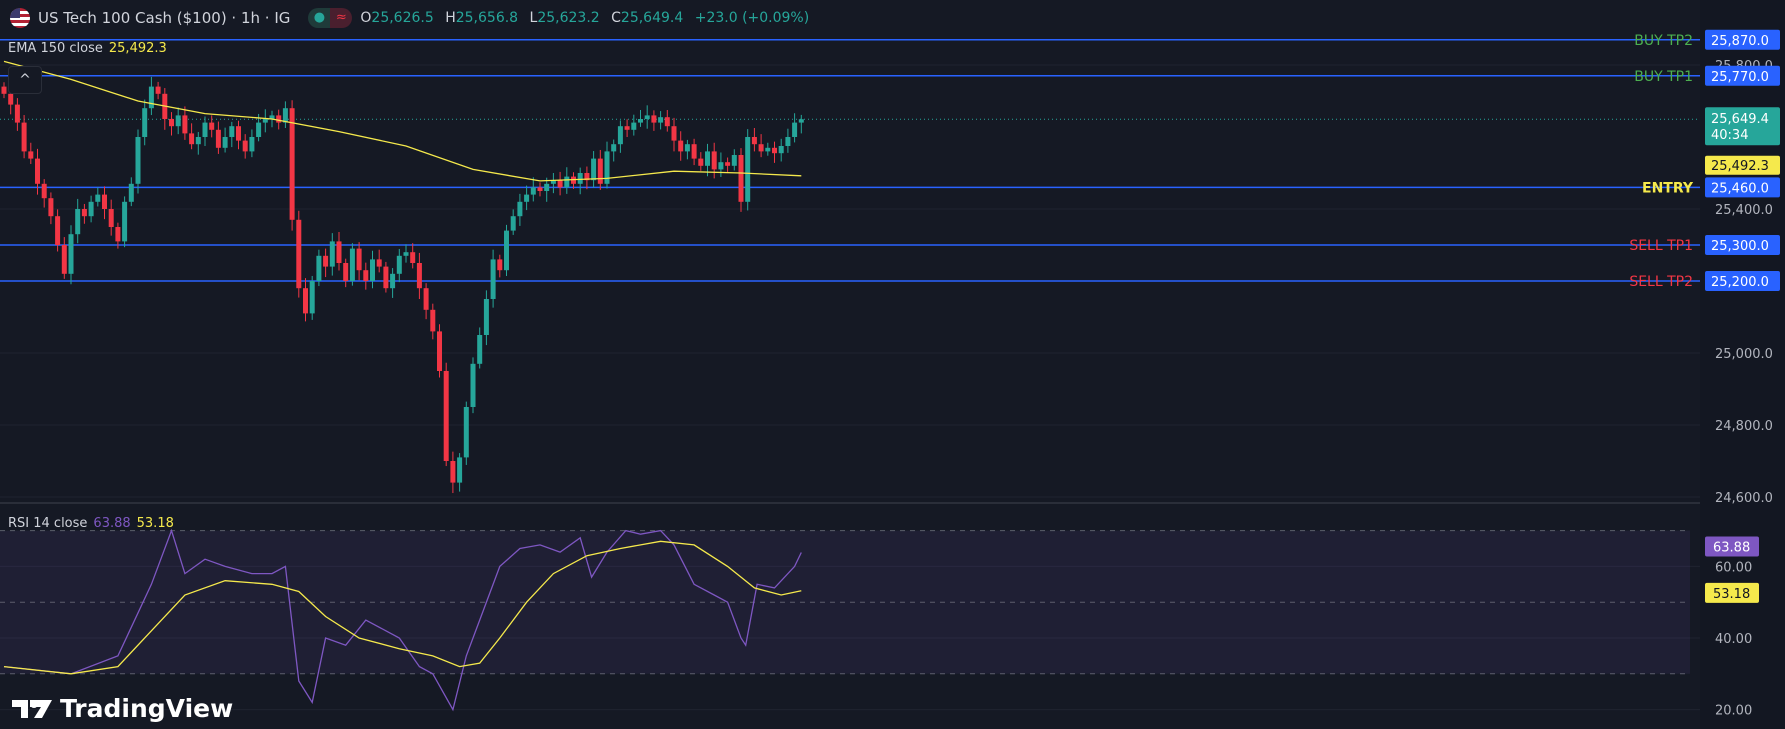 The height and width of the screenshot is (729, 1785). I want to click on ema-legend: EMA 150 close 25,492.3, so click(87, 48).